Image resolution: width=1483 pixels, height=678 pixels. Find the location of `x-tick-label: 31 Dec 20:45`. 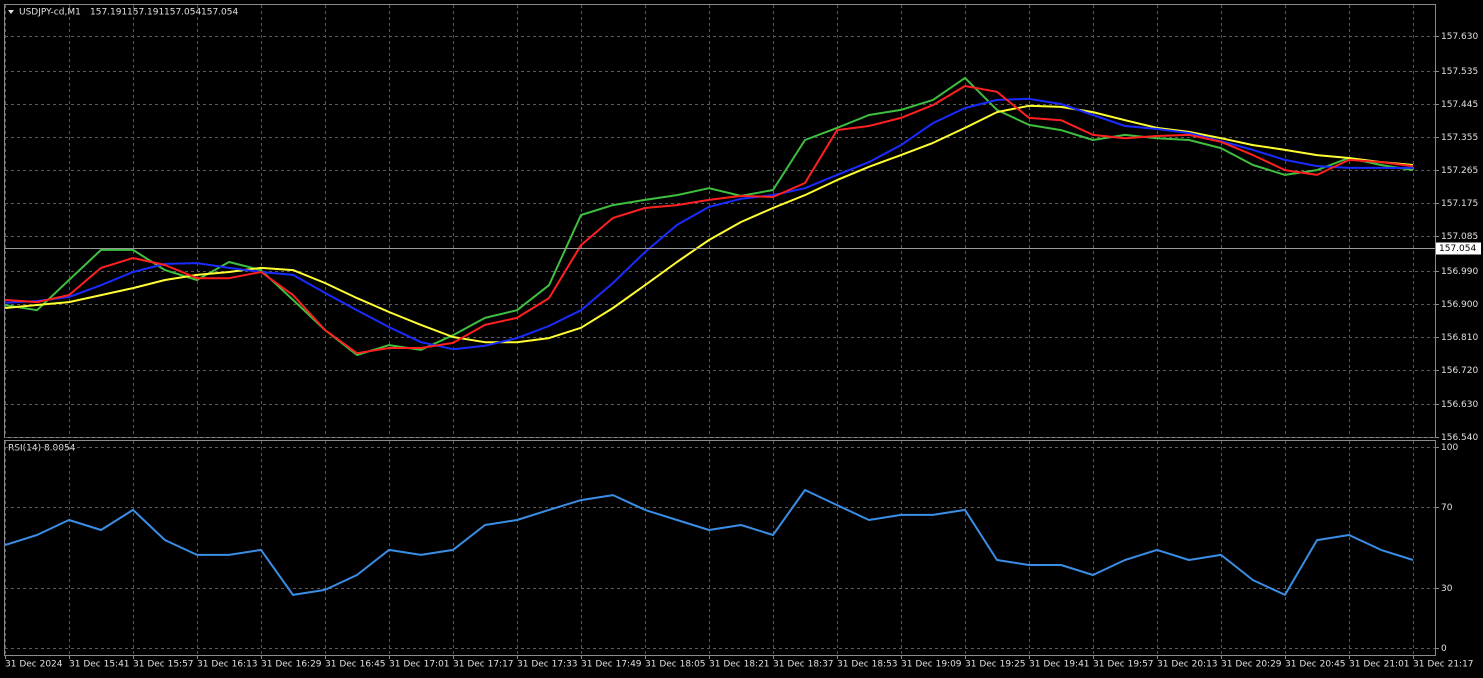

x-tick-label: 31 Dec 20:45 is located at coordinates (1315, 665).